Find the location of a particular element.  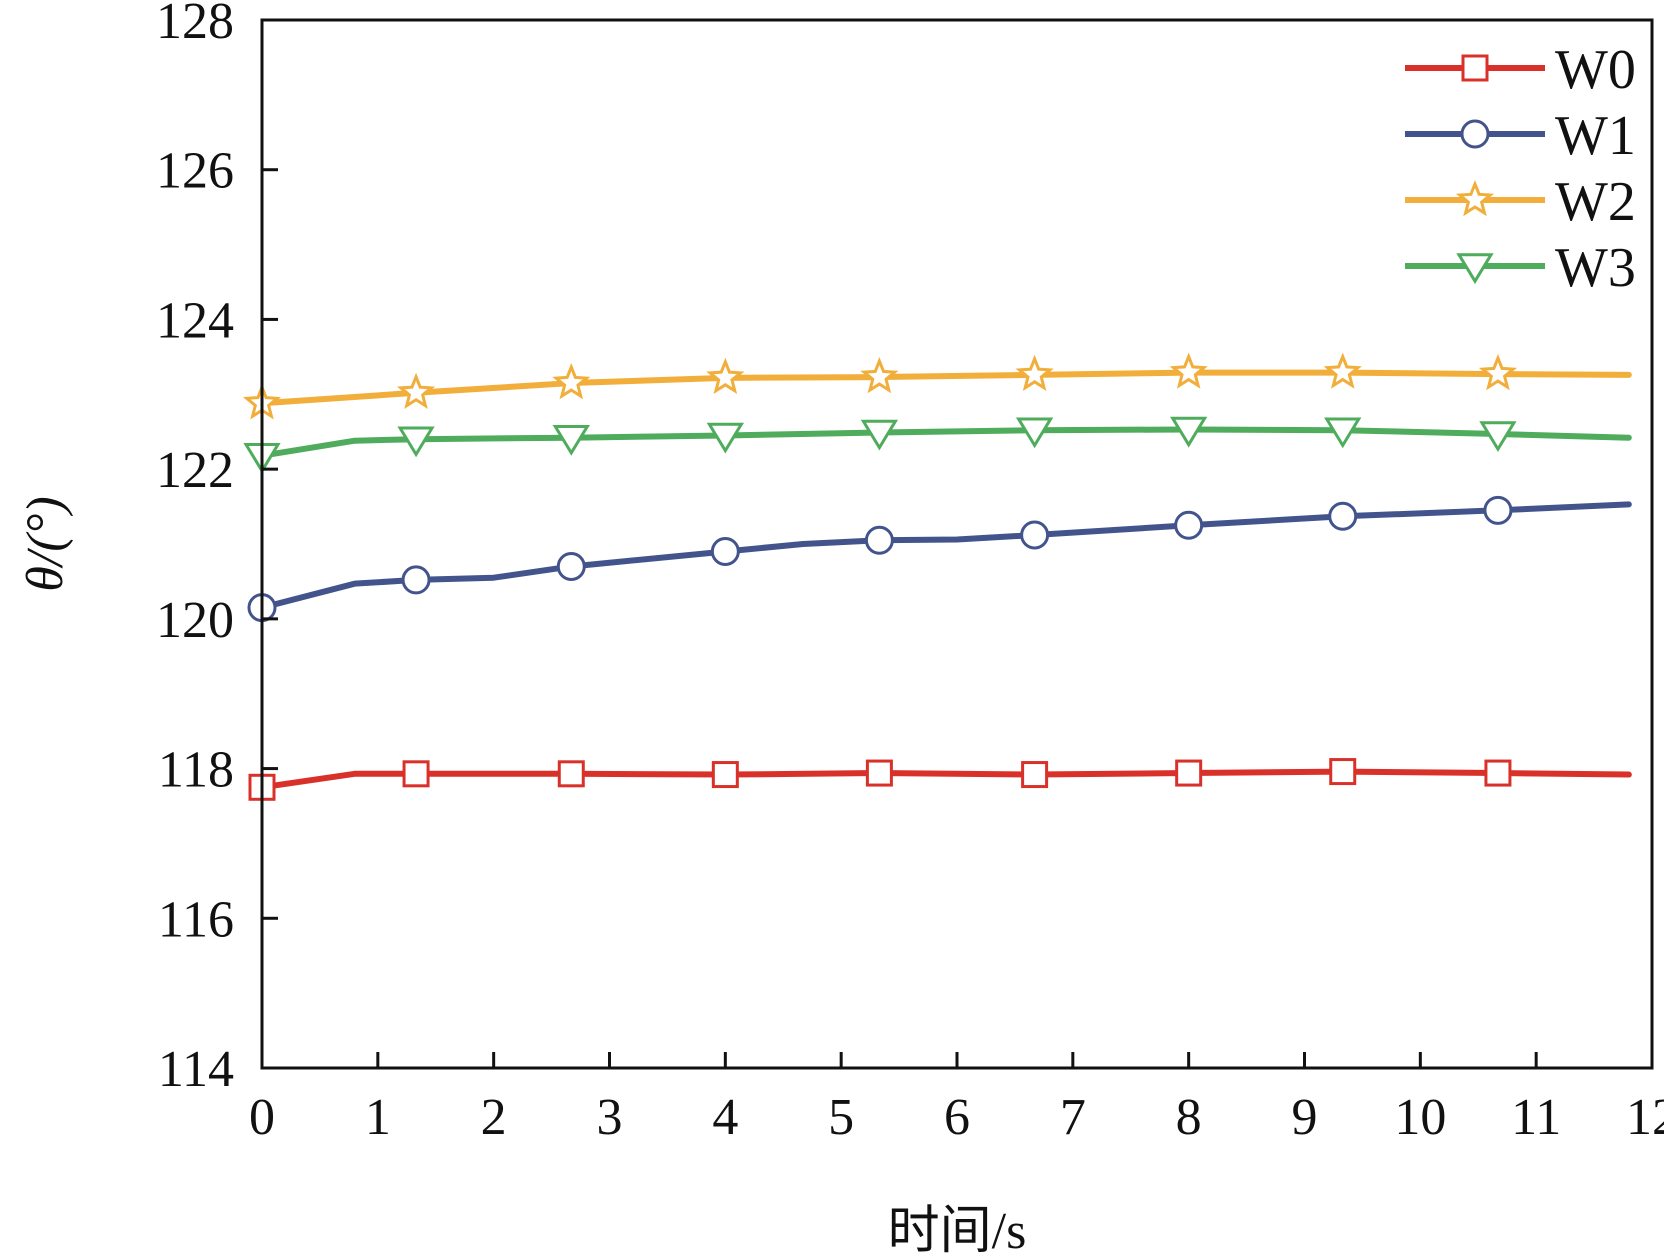

y-tick-label: 124 is located at coordinates (195, 320).